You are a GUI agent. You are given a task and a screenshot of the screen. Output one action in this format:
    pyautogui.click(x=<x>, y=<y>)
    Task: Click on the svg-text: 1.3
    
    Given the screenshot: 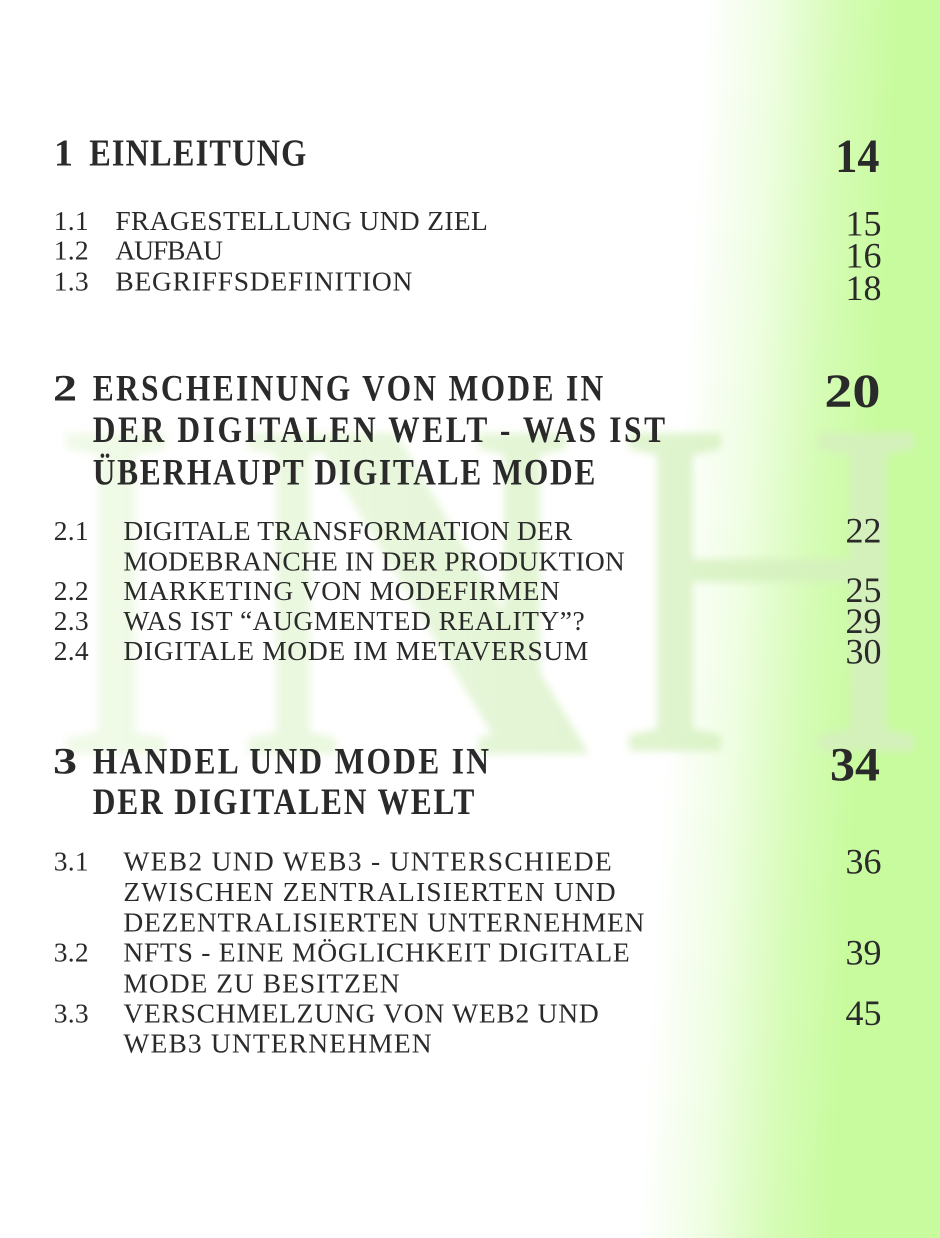 What is the action you would take?
    pyautogui.click(x=71, y=280)
    